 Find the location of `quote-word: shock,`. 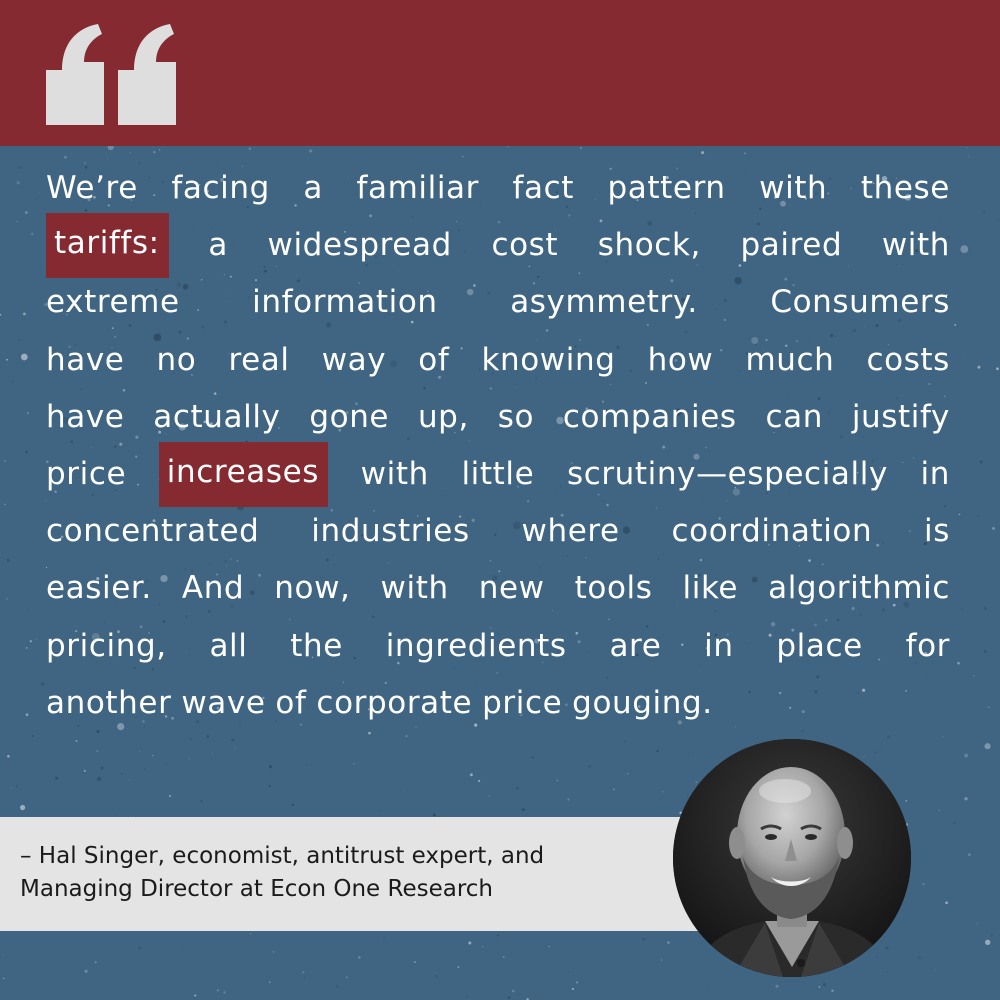

quote-word: shock, is located at coordinates (649, 245).